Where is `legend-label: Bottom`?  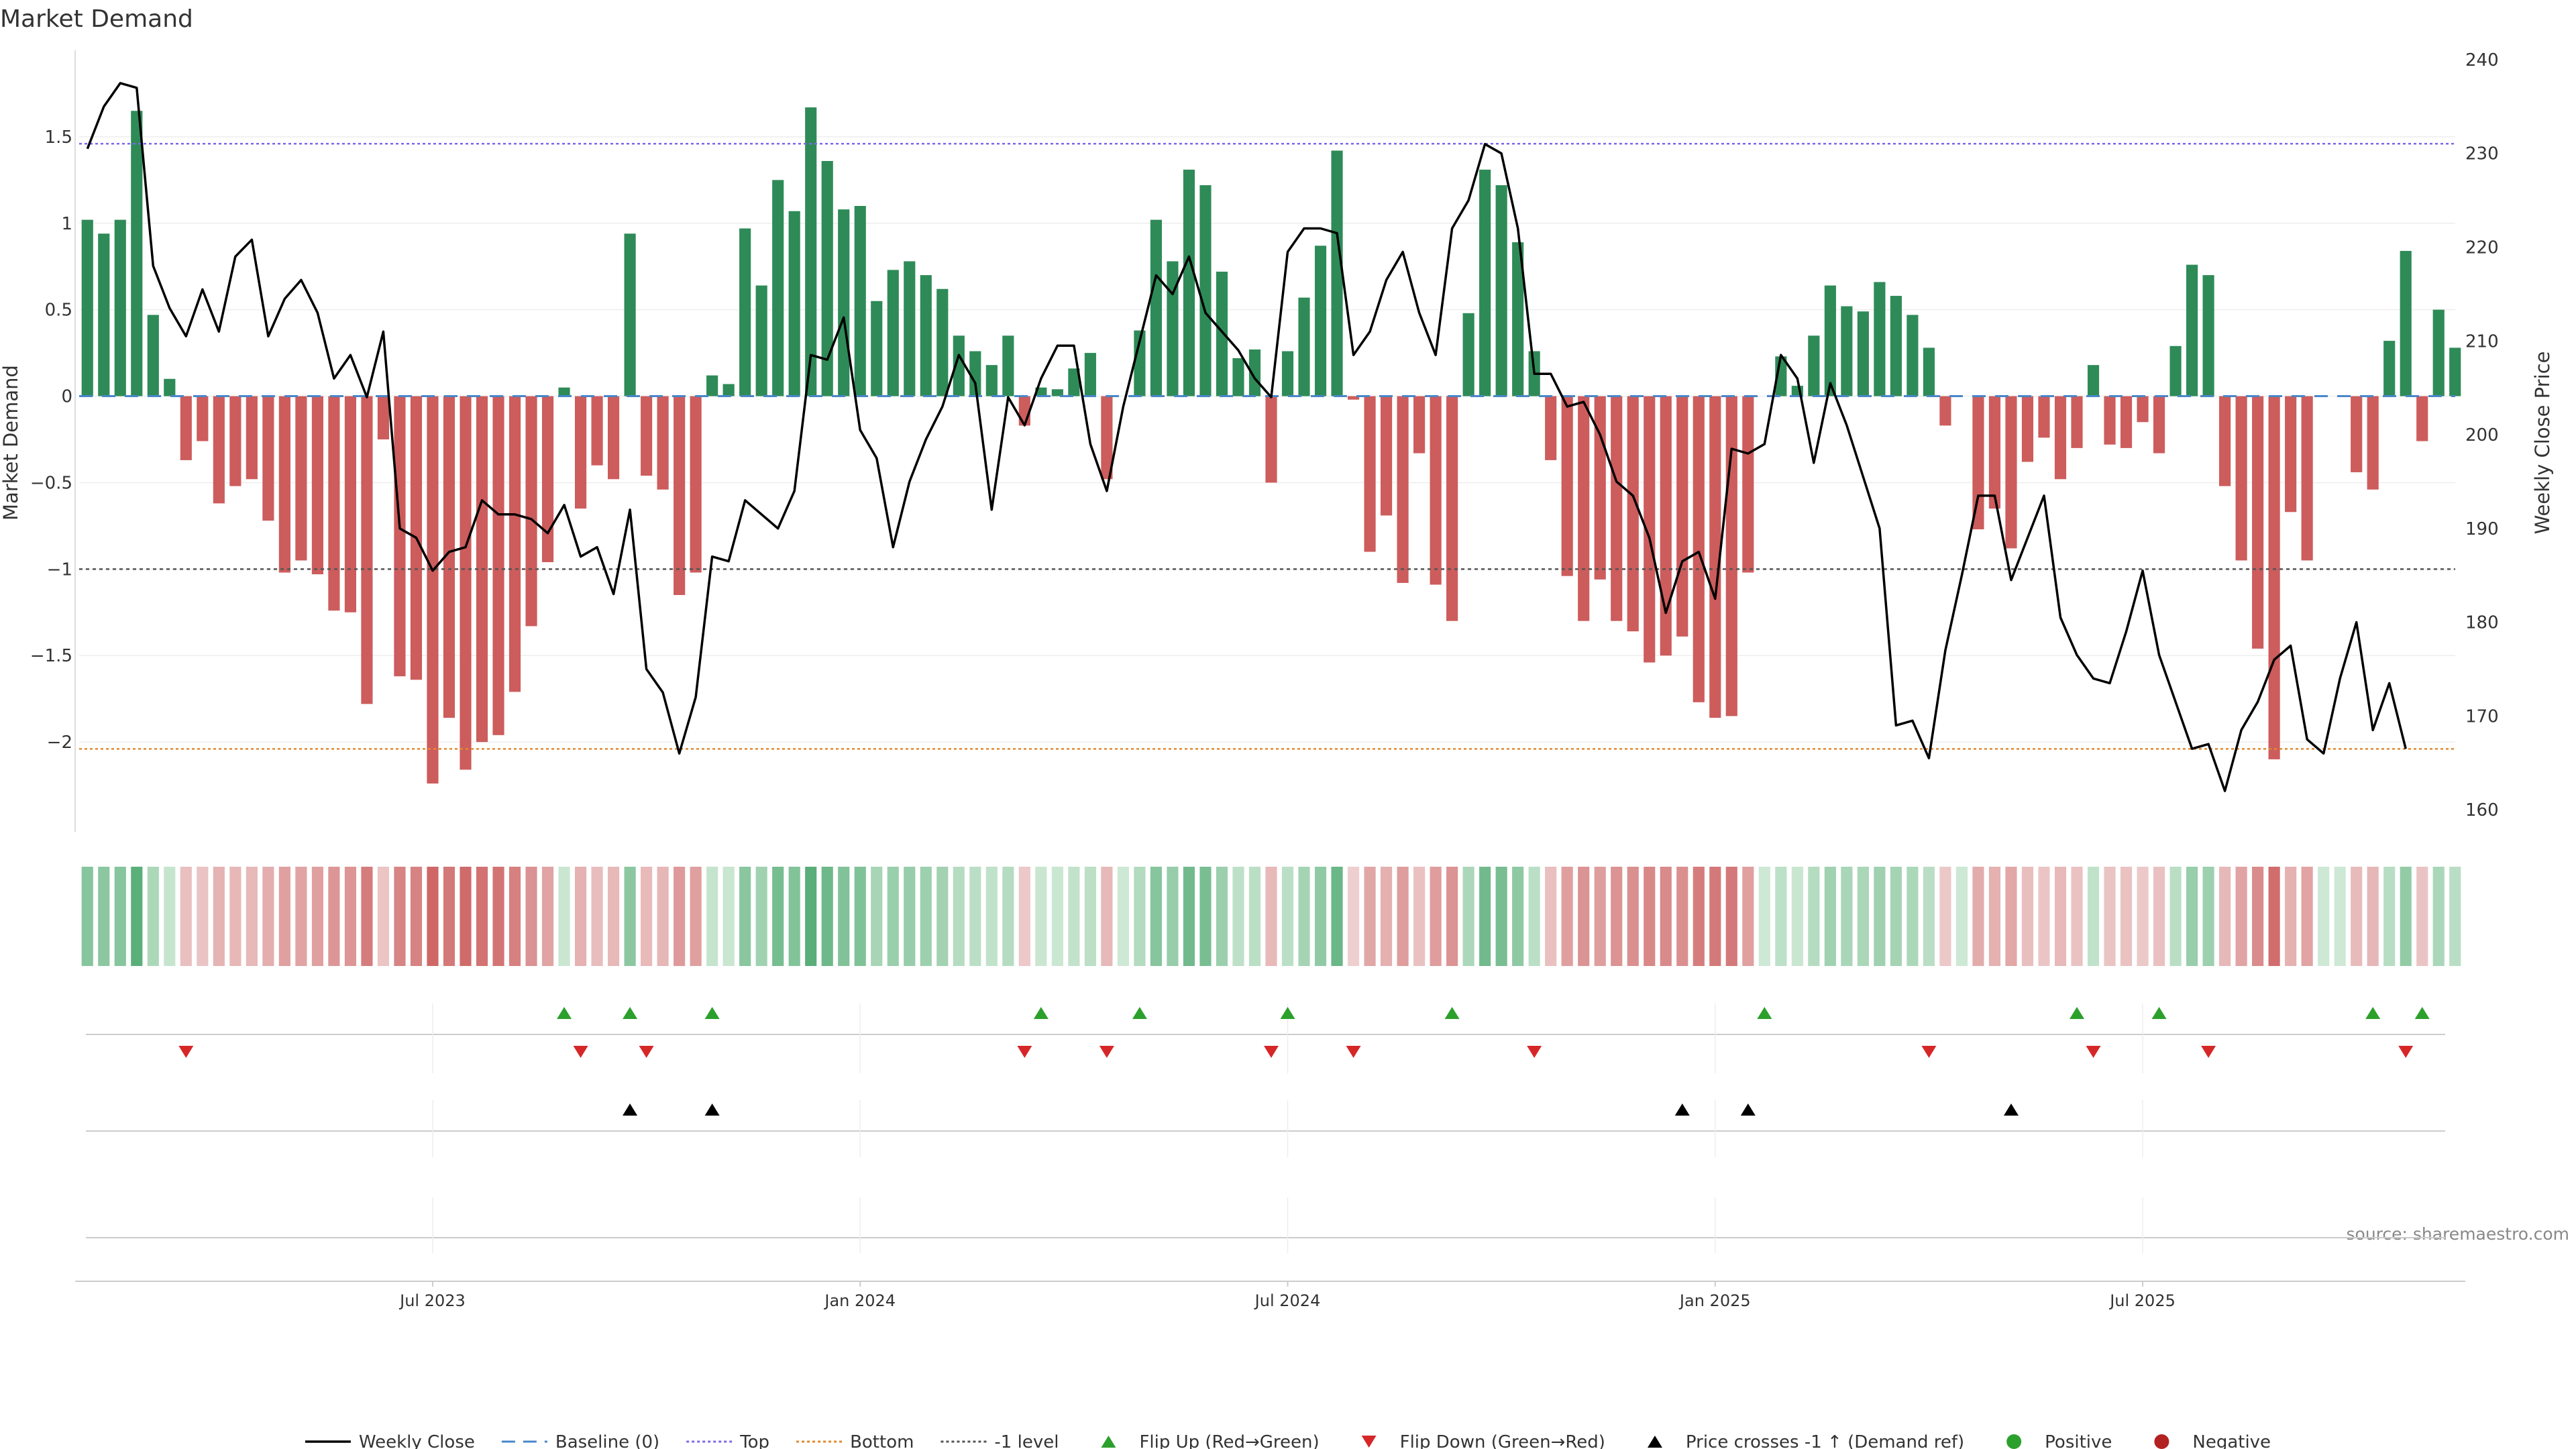
legend-label: Bottom is located at coordinates (882, 1440).